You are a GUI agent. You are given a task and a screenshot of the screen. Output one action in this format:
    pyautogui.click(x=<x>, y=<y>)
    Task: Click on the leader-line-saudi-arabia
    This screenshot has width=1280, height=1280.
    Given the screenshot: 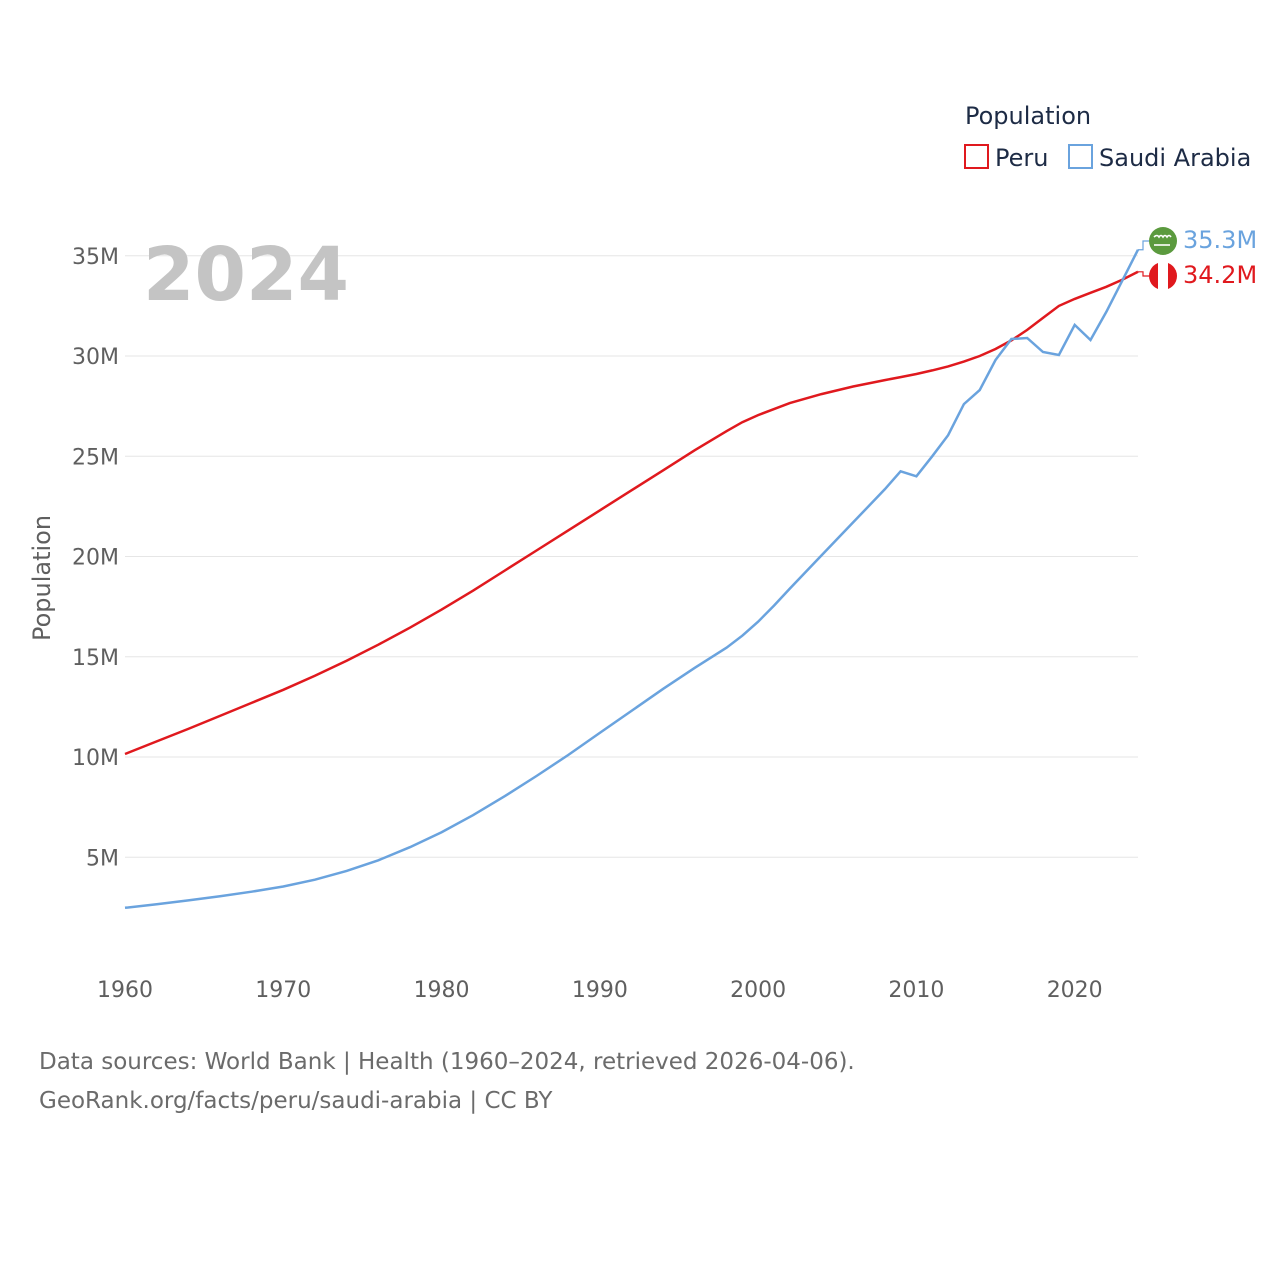 What is the action you would take?
    pyautogui.click(x=1143, y=245)
    